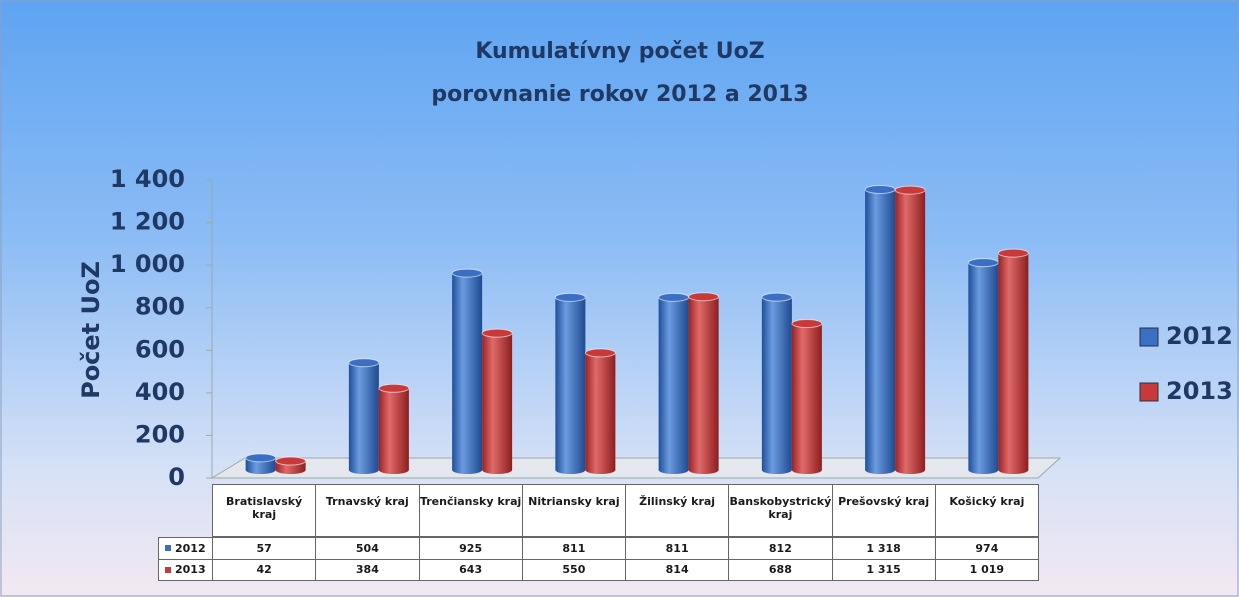  Describe the element at coordinates (264, 569) in the screenshot. I see `data-table-value: 42` at that location.